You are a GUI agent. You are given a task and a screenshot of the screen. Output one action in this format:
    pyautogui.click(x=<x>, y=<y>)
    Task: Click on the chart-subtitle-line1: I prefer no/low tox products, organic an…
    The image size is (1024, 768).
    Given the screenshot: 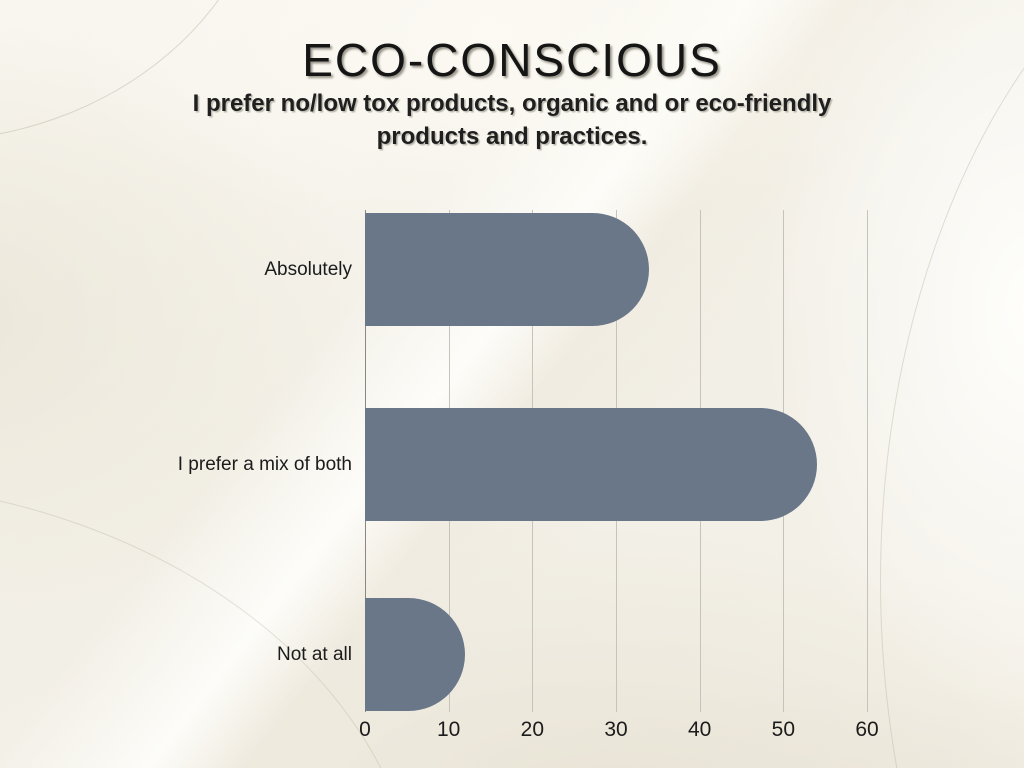 What is the action you would take?
    pyautogui.click(x=512, y=103)
    